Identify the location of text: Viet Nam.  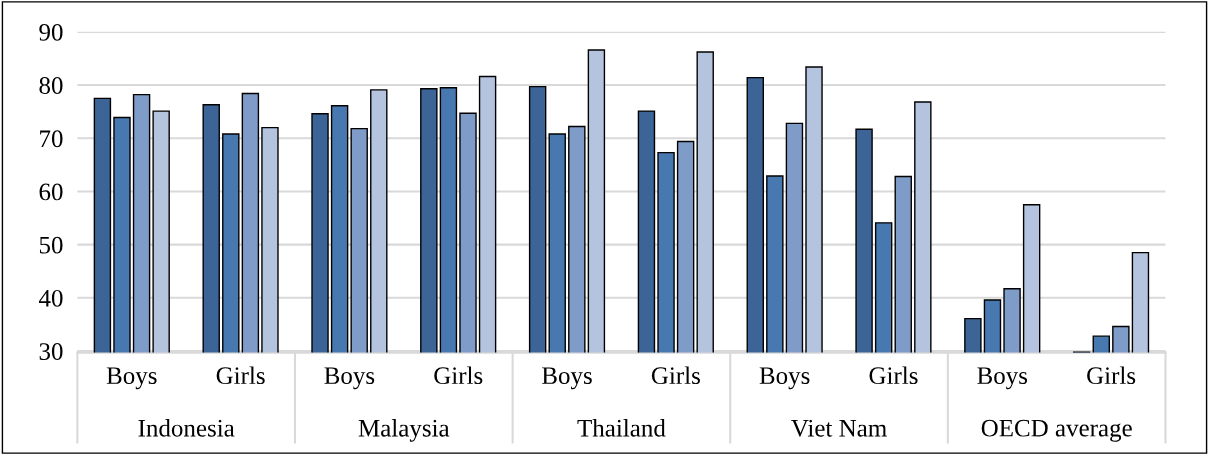
(839, 428).